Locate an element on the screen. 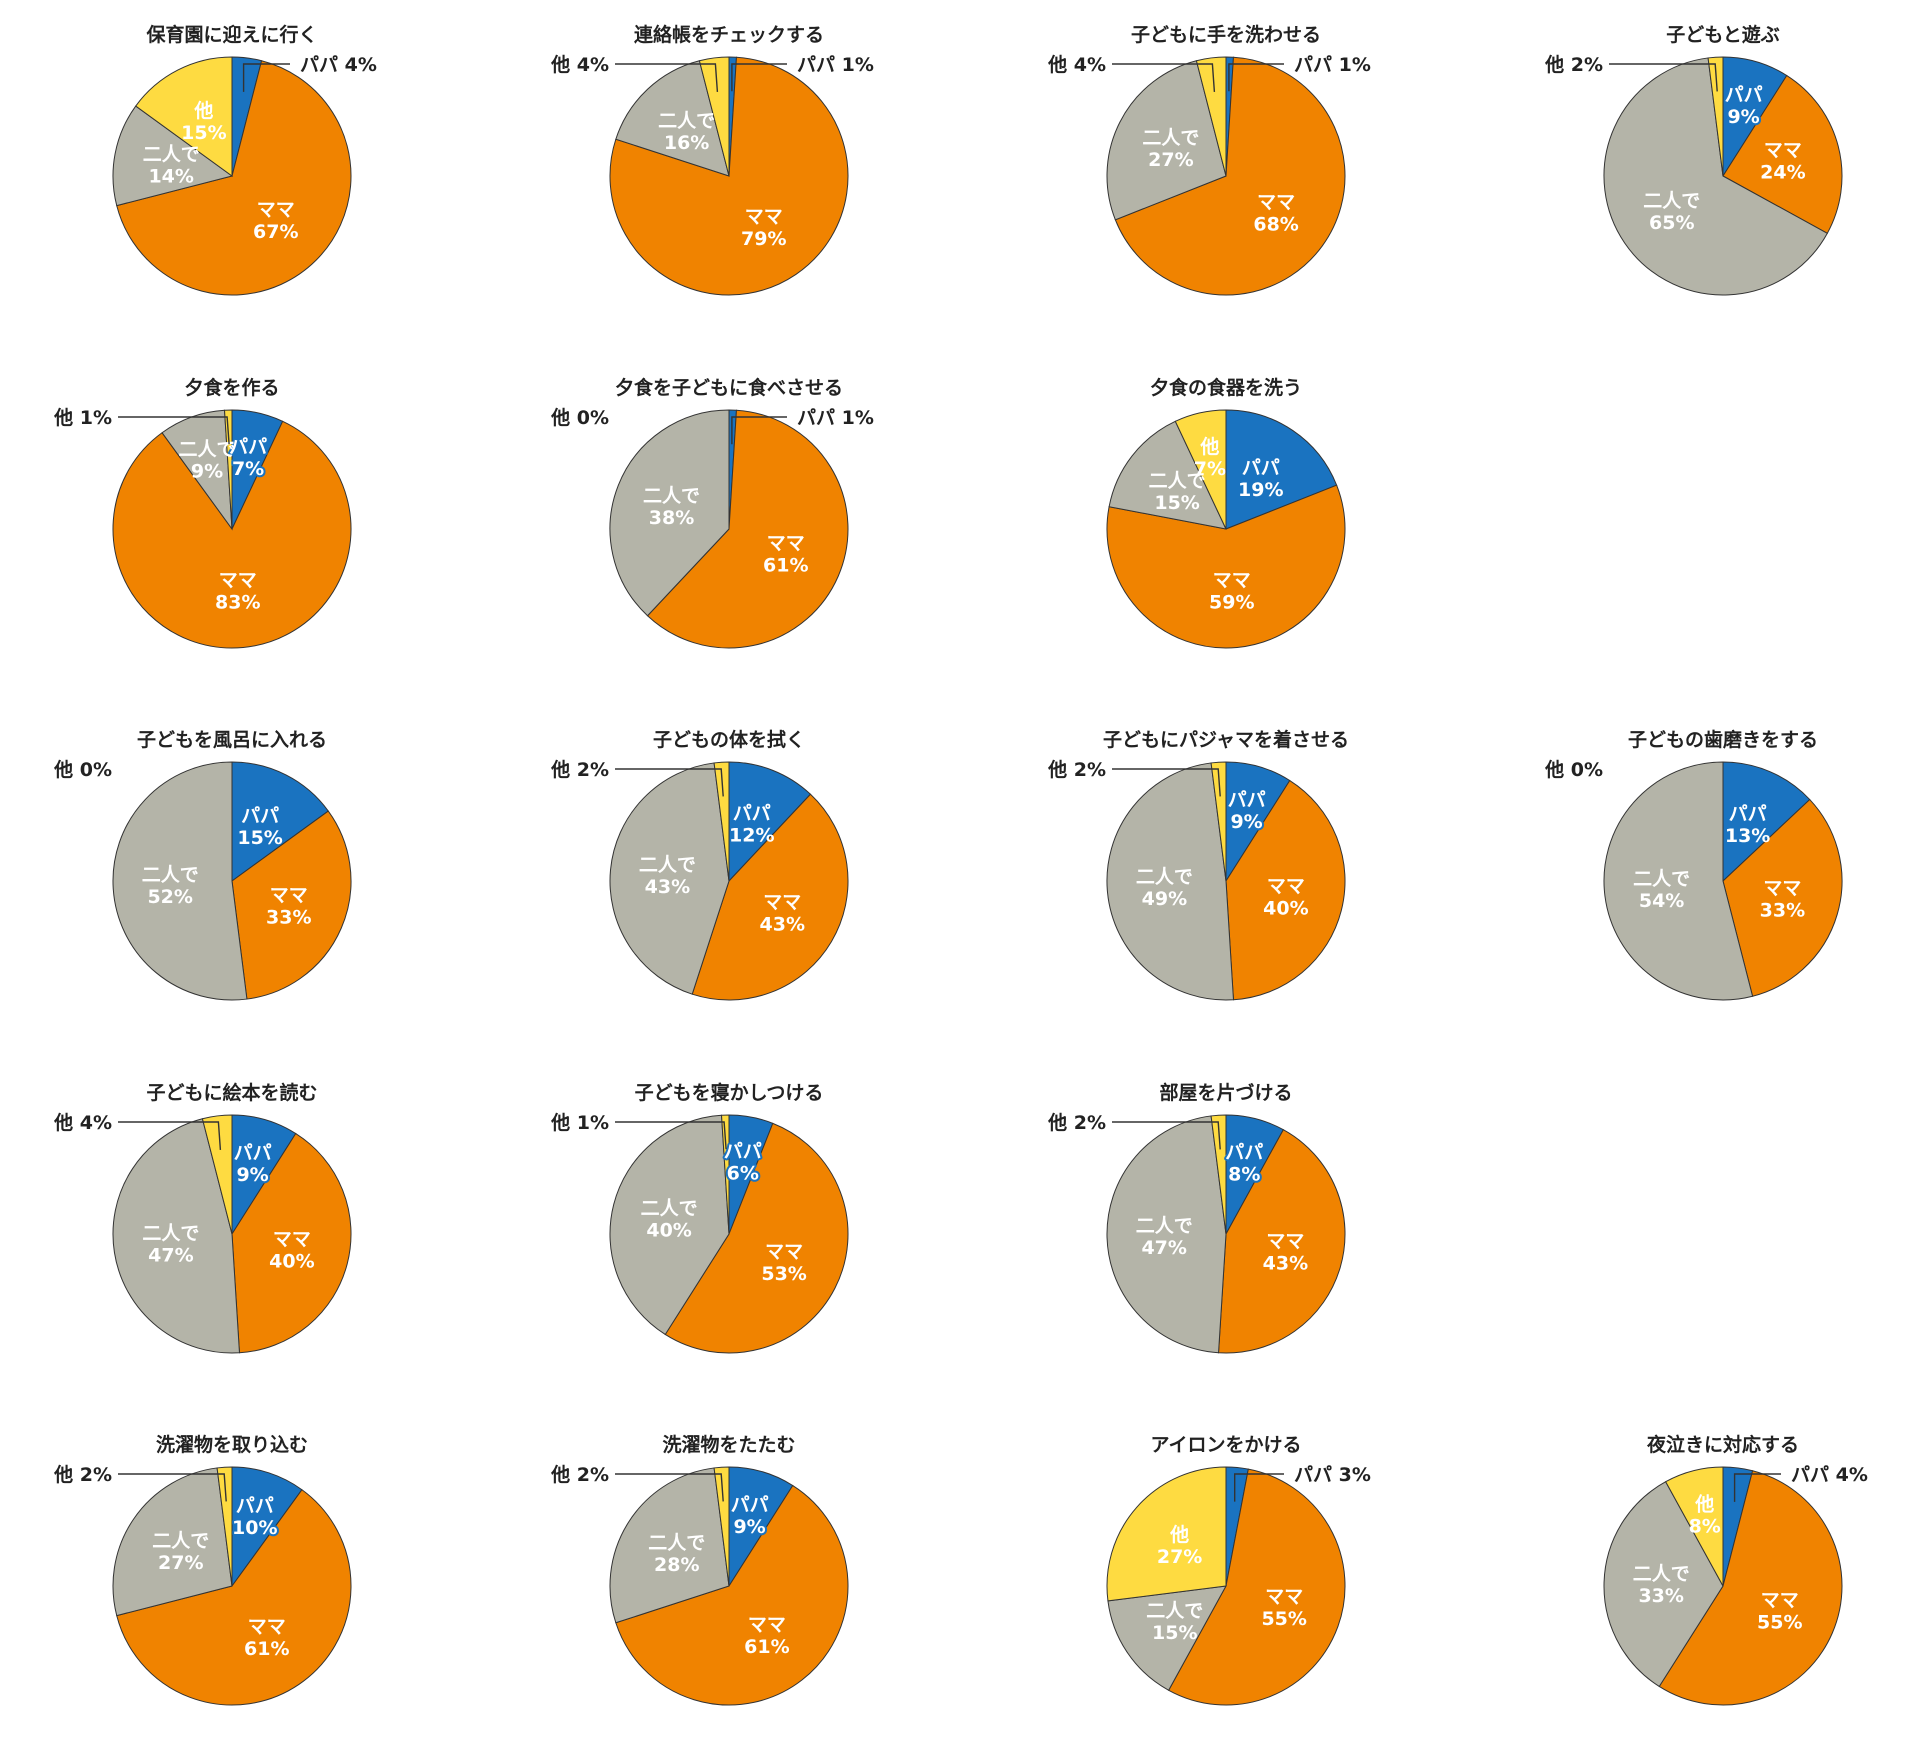  pie-chart: 子どもに絵本を読む パパ 9% ママ 40% 二人で 47% 他 4% is located at coordinates (239, 1233).